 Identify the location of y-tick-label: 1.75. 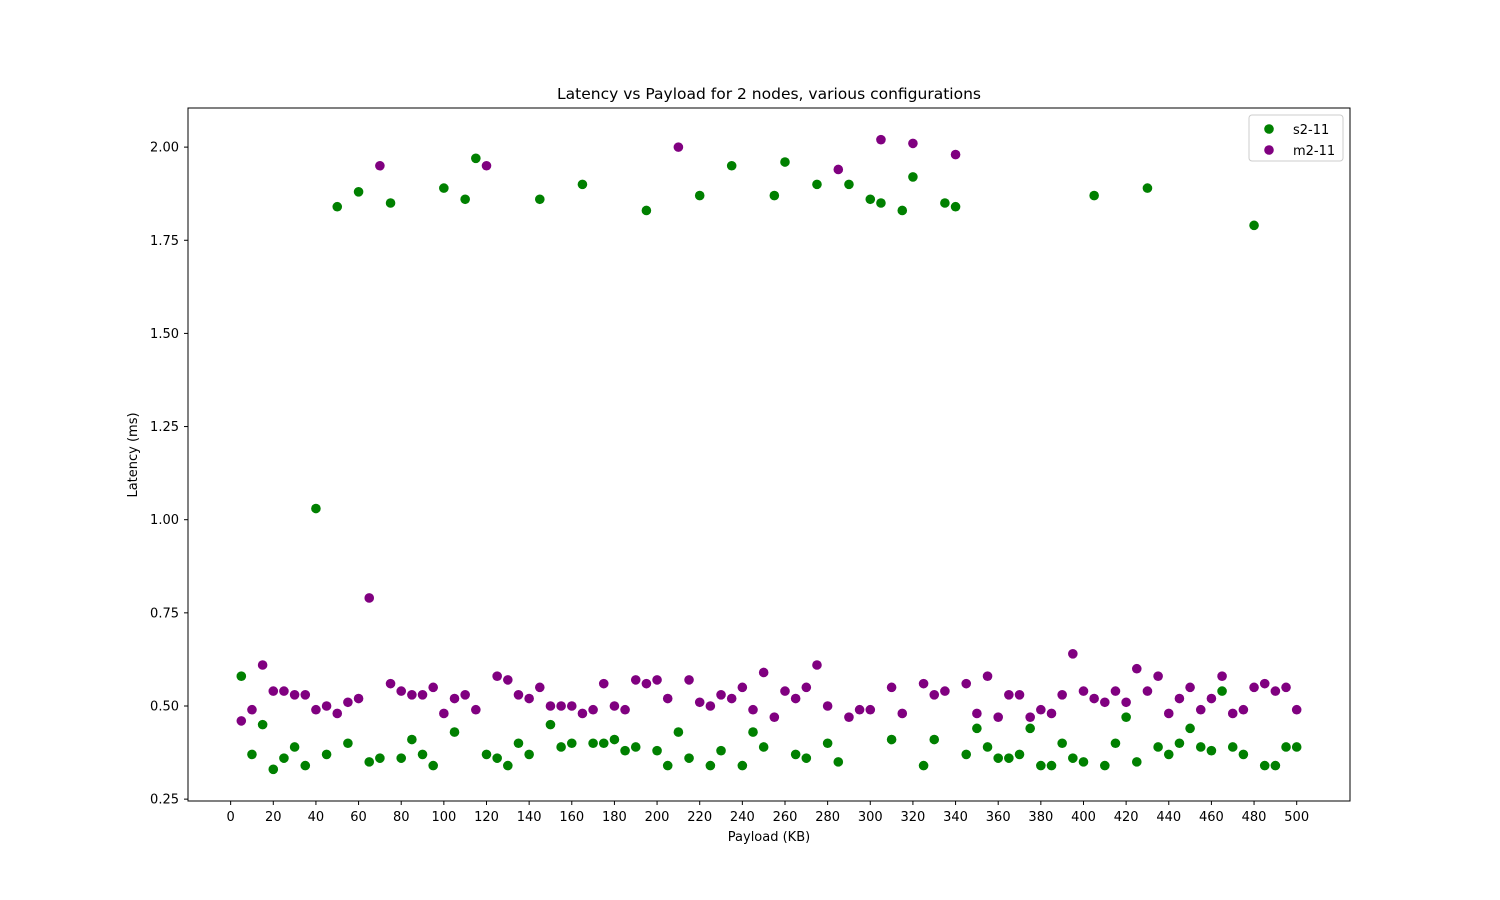
(164, 241).